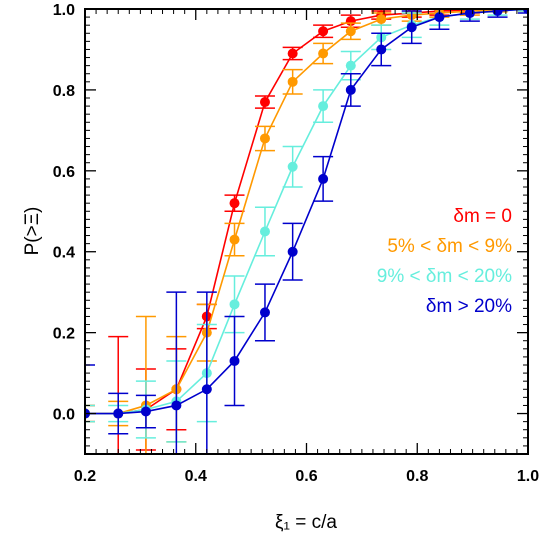  Describe the element at coordinates (306, 522) in the screenshot. I see `x-axis-title: ξ₁ = c/a` at that location.